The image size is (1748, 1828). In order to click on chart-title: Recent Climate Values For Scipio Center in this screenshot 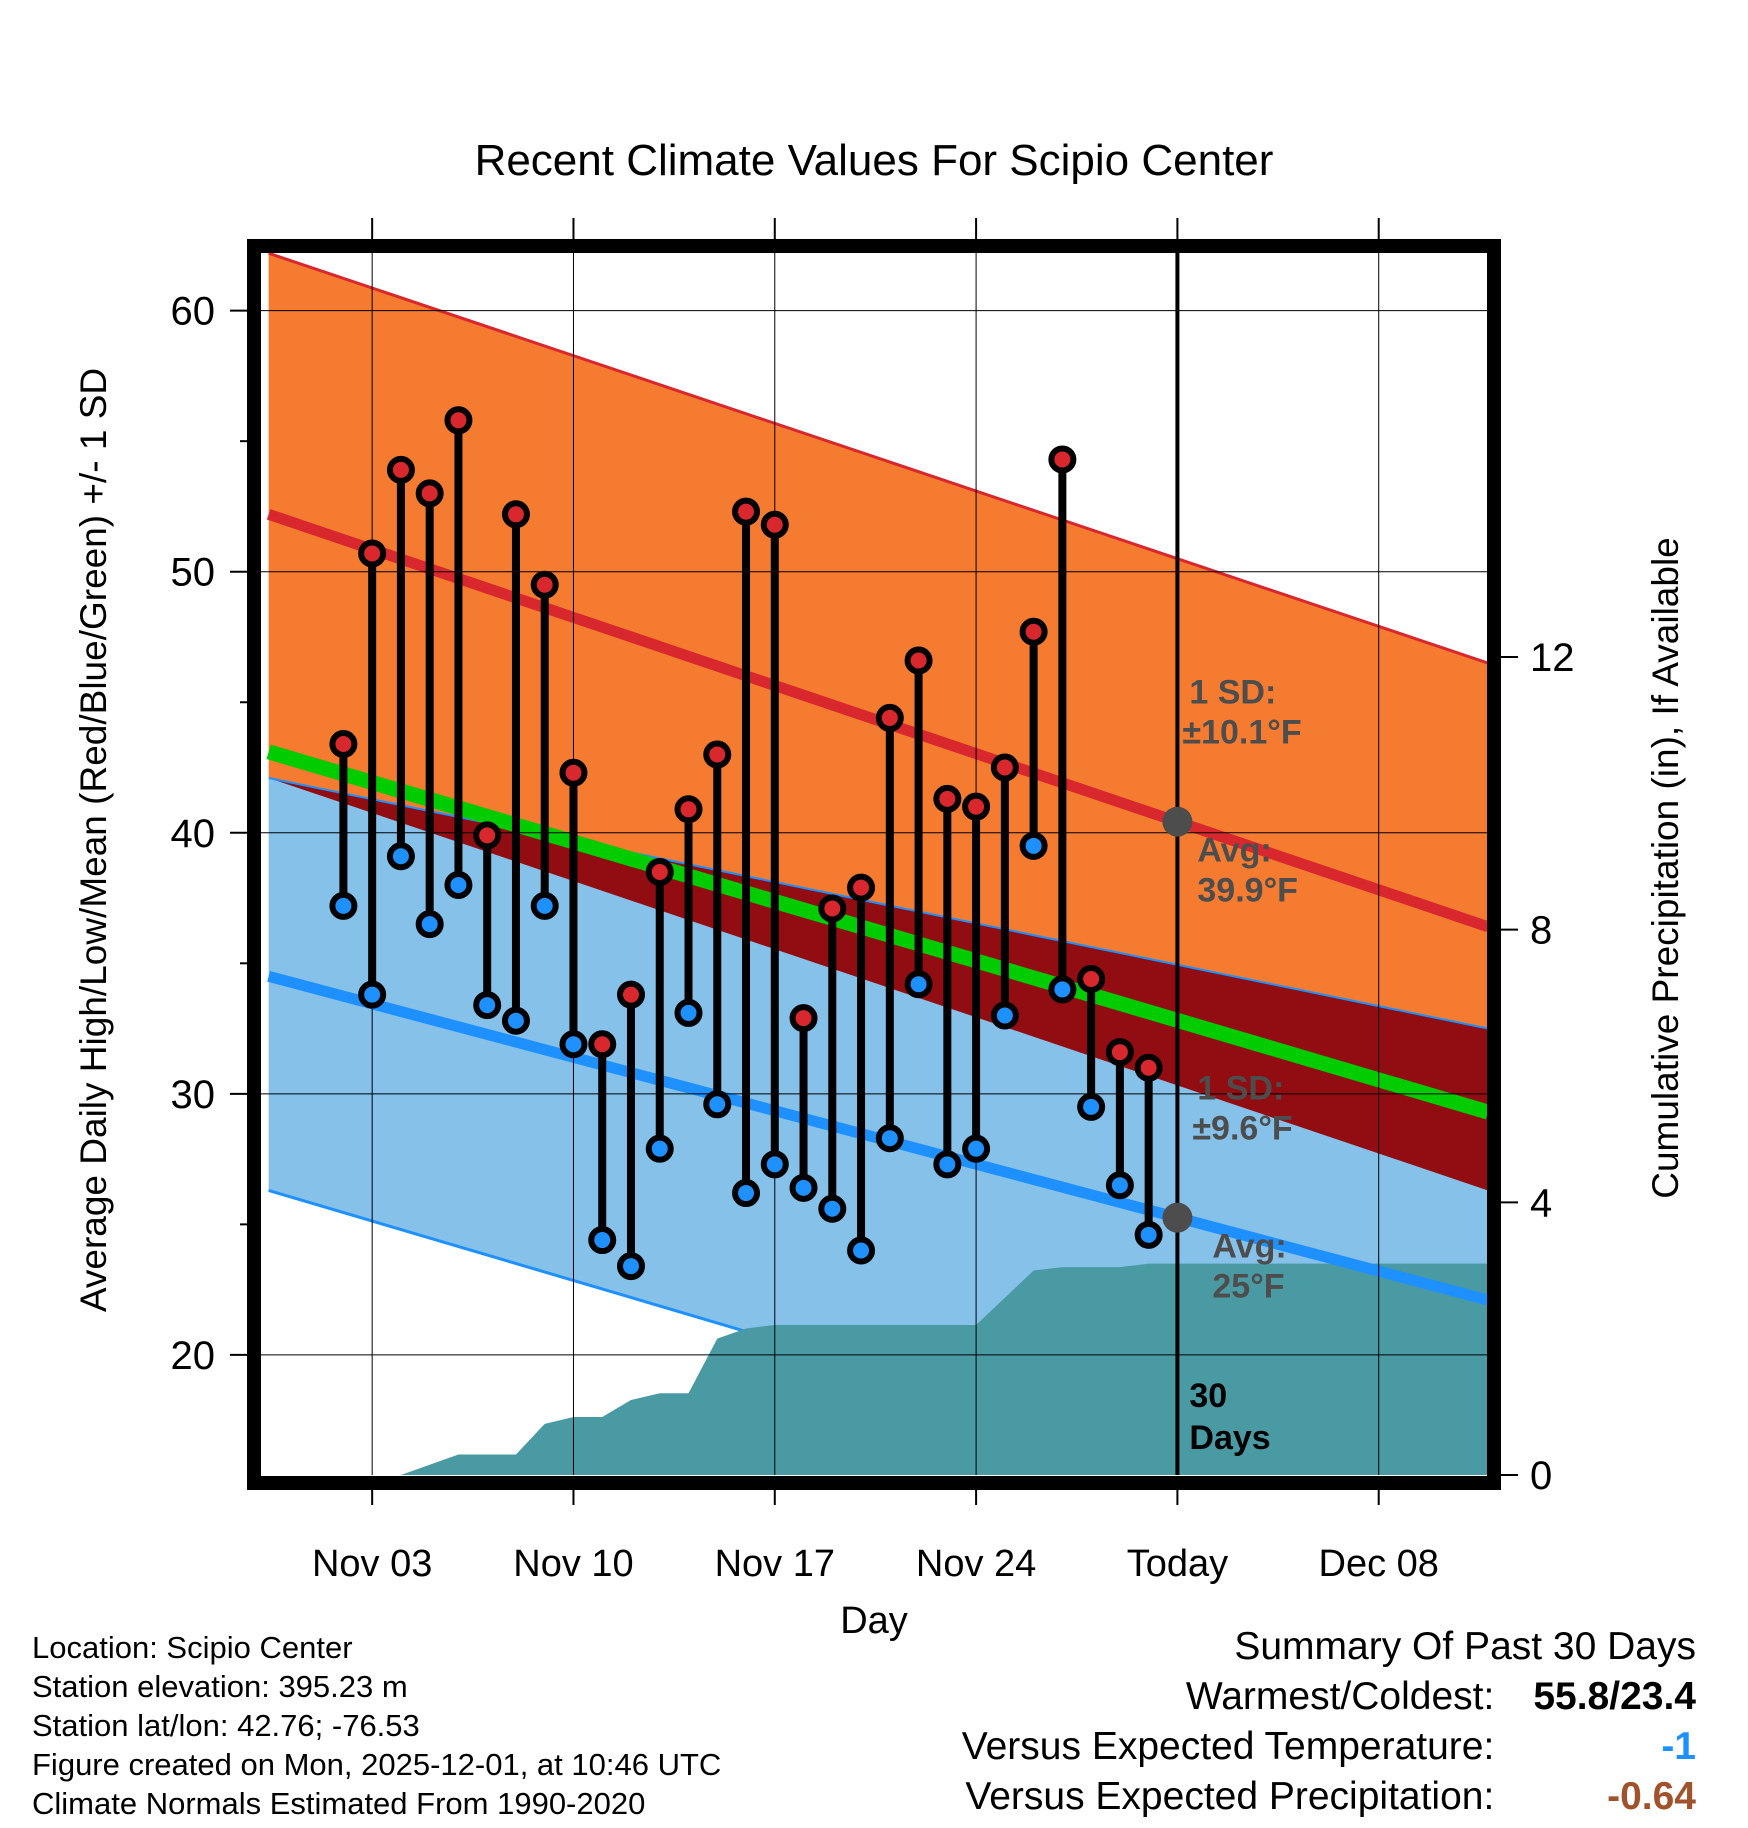, I will do `click(874, 160)`.